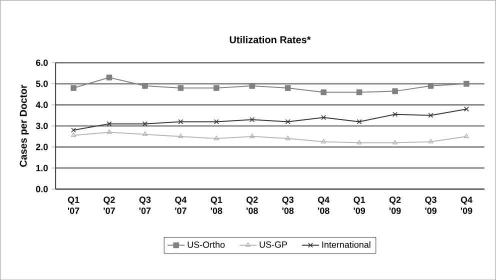  What do you see at coordinates (288, 205) in the screenshot?
I see `x-tick-label: Q3 '08` at bounding box center [288, 205].